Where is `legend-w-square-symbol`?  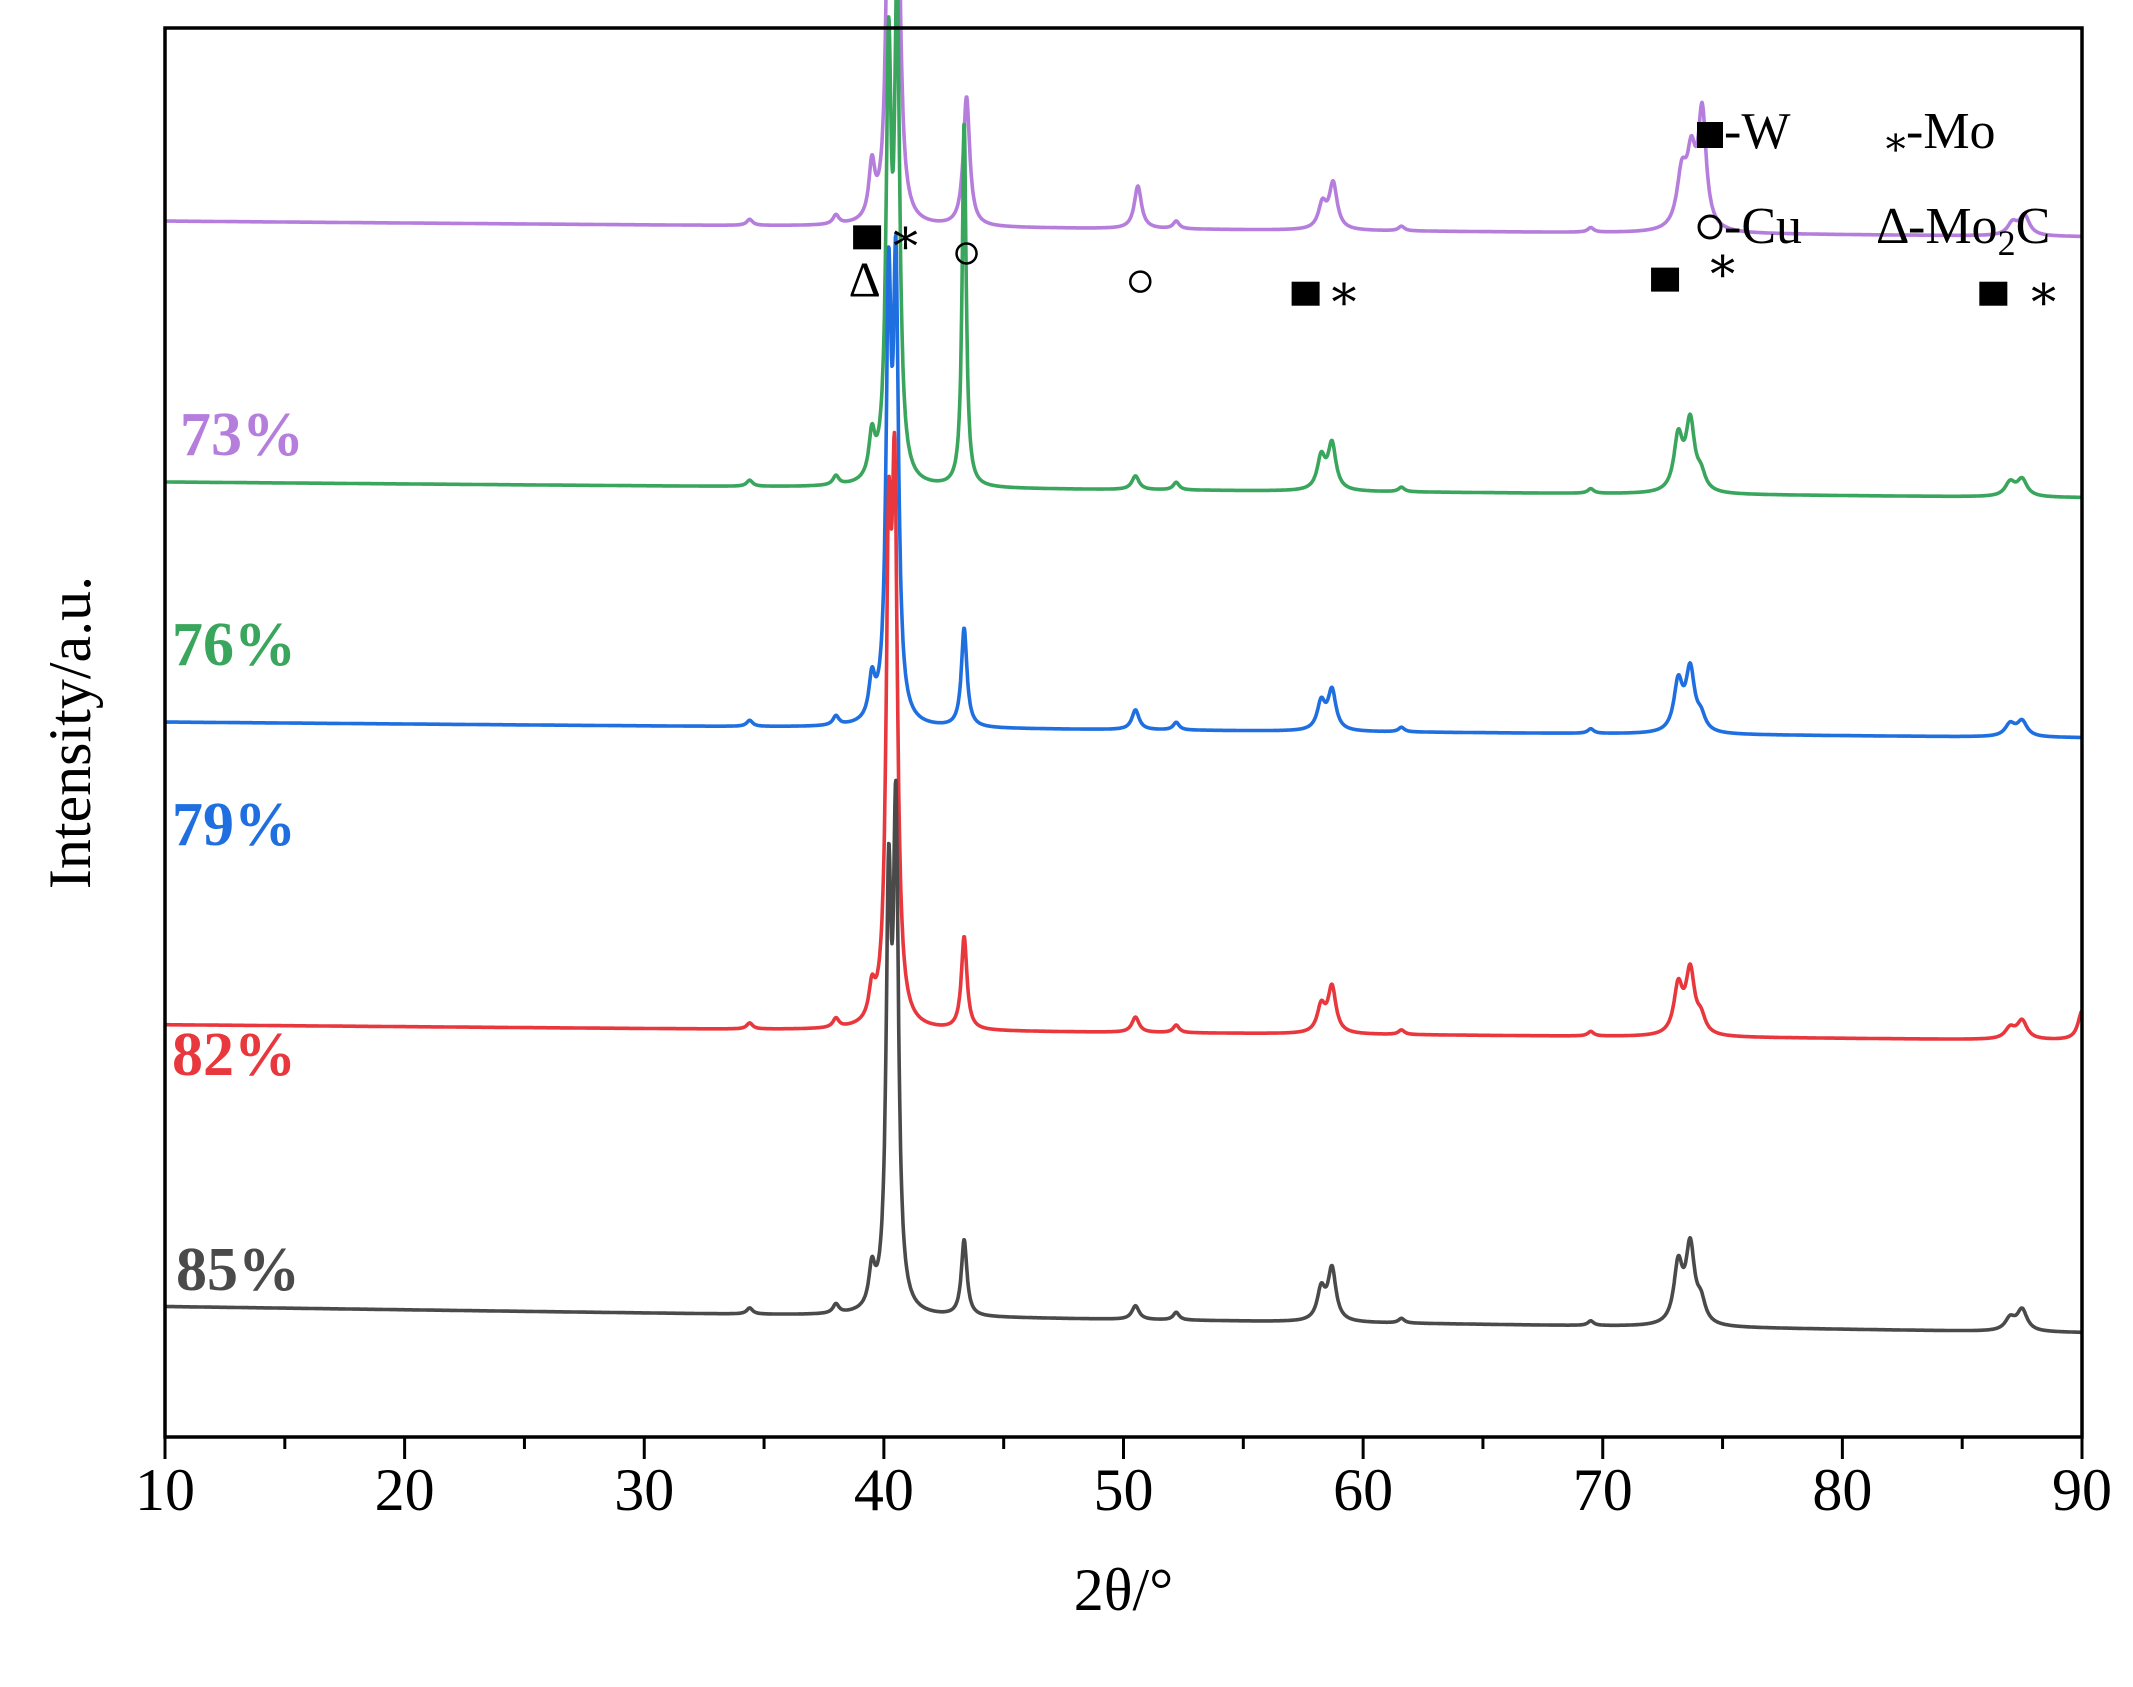 legend-w-square-symbol is located at coordinates (1710, 135).